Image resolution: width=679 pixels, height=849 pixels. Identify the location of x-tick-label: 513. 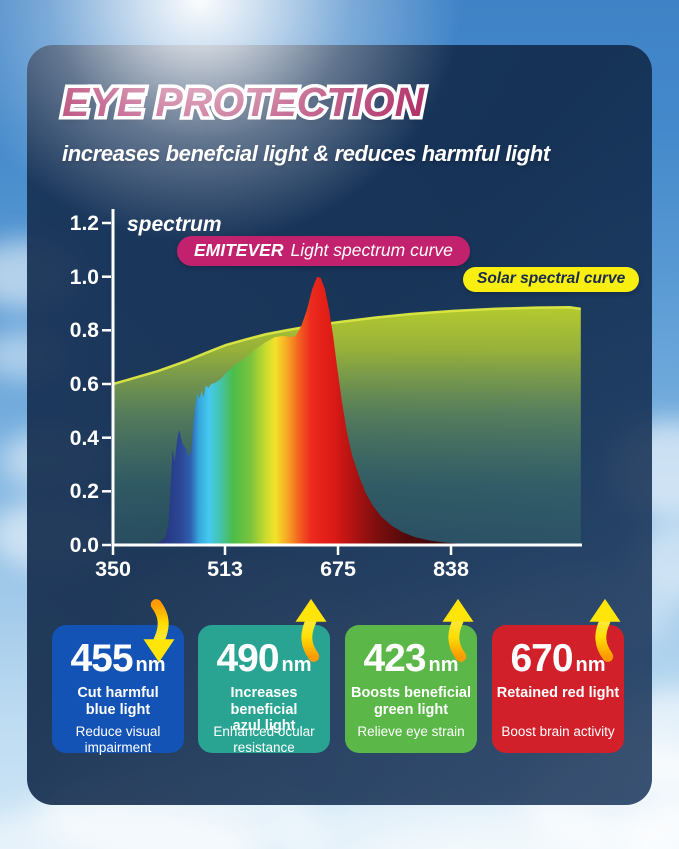
(225, 569).